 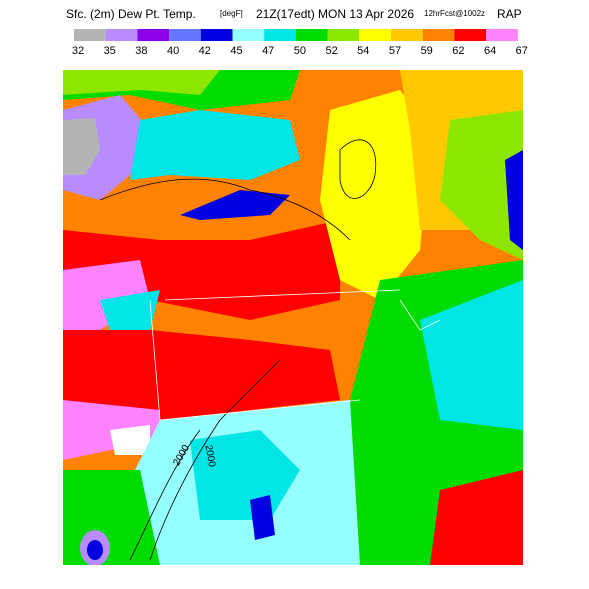 What do you see at coordinates (95, 550) in the screenshot?
I see `blue-sw` at bounding box center [95, 550].